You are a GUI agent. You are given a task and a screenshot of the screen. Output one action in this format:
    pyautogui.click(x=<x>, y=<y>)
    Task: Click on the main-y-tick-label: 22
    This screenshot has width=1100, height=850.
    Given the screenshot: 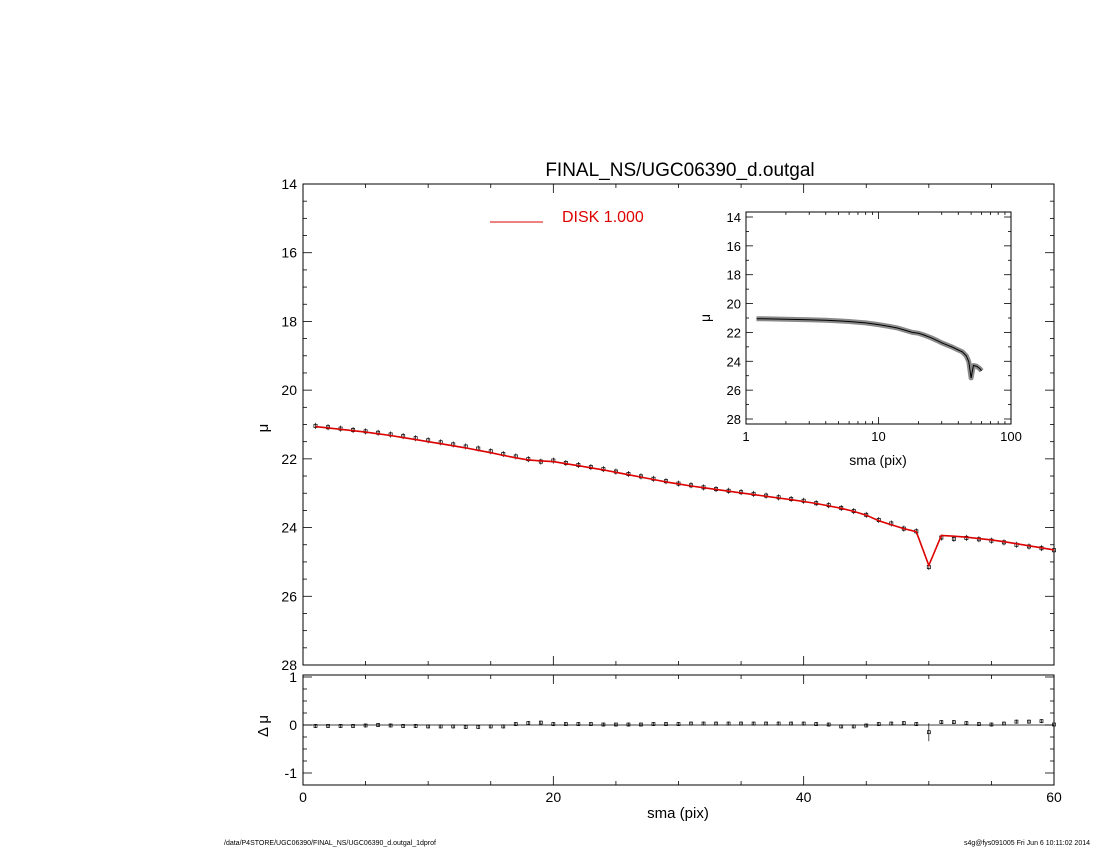 What is the action you would take?
    pyautogui.click(x=289, y=459)
    